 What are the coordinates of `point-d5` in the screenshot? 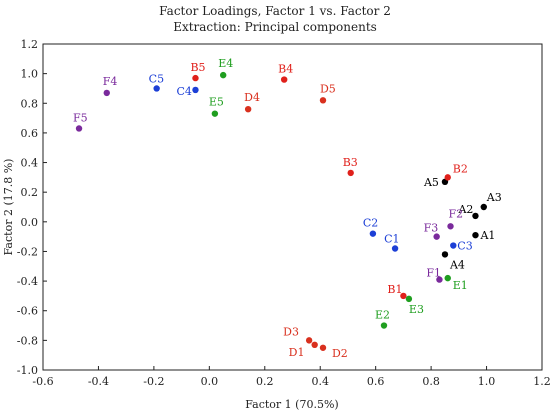 It's located at (323, 100).